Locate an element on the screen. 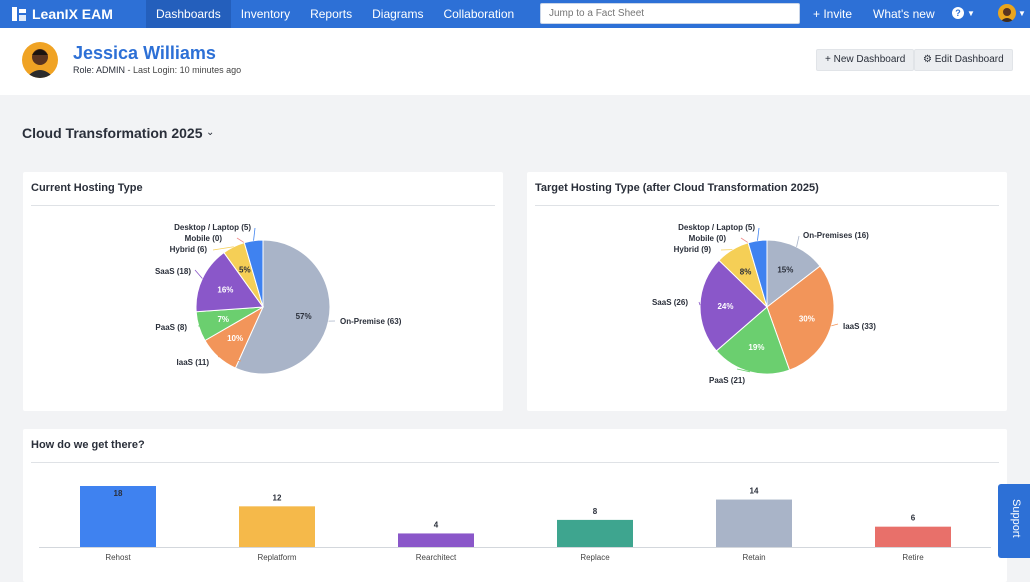  invite-button: + Invite is located at coordinates (833, 14).